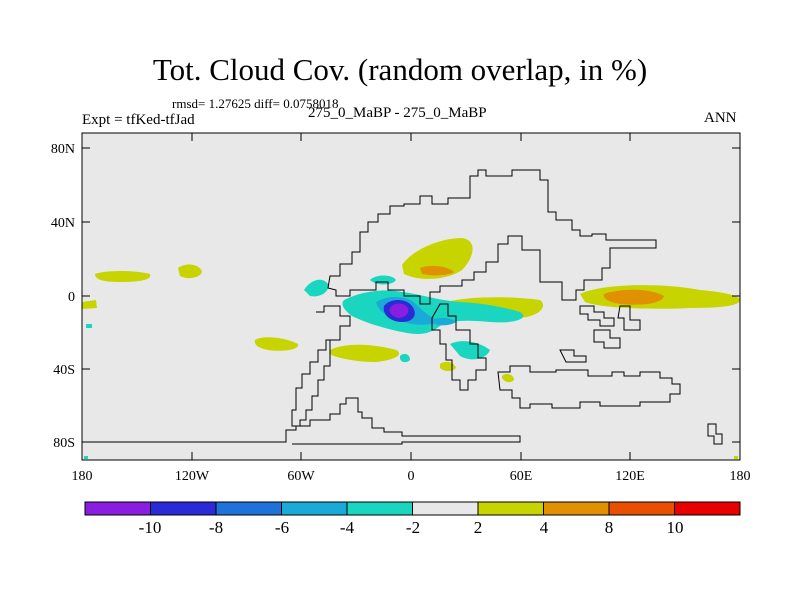  Describe the element at coordinates (347, 527) in the screenshot. I see `colorbar-label-4: -4` at that location.